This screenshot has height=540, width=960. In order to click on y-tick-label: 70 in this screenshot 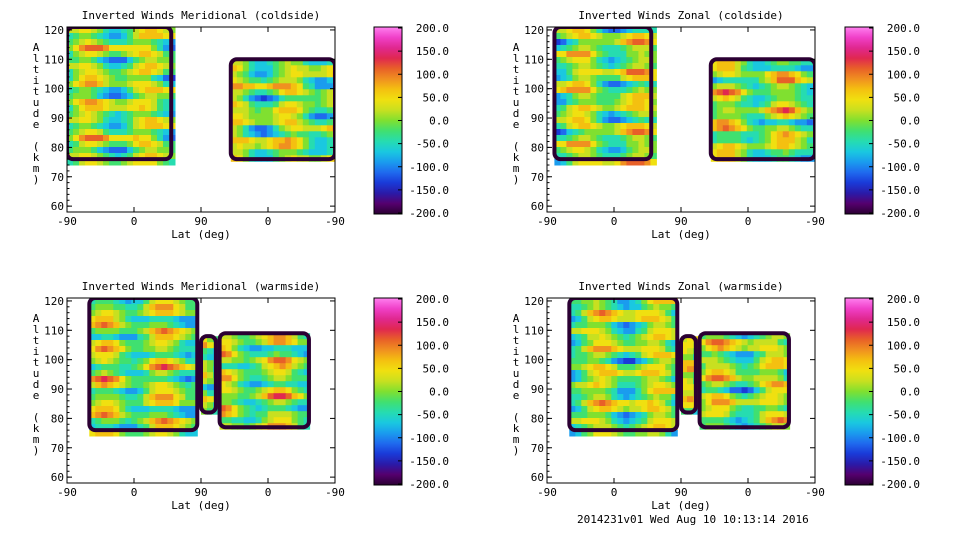, I will do `click(537, 448)`.